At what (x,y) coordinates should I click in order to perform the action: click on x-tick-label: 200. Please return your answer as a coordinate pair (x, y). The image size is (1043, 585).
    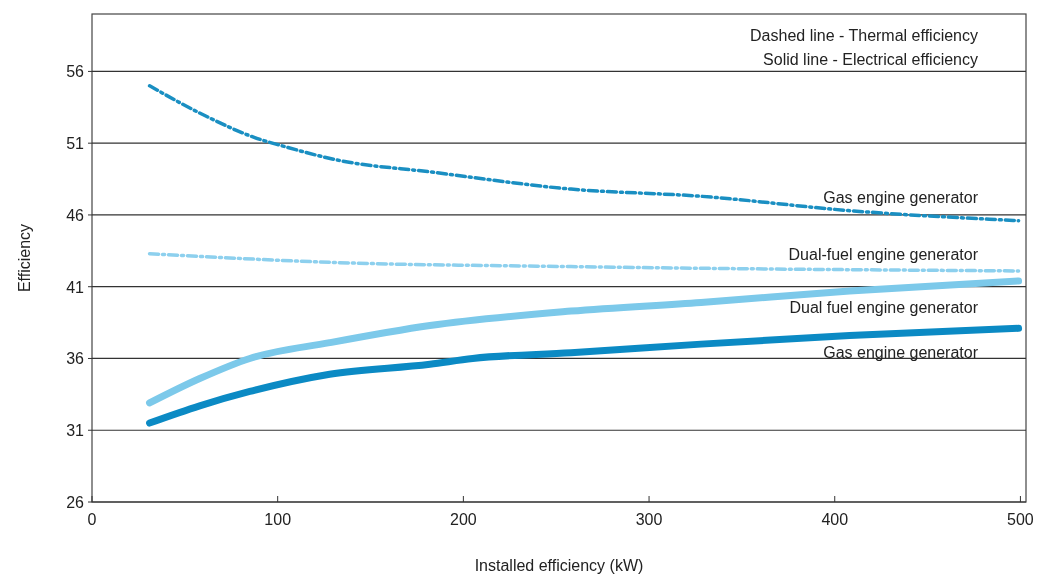
    Looking at the image, I should click on (463, 519).